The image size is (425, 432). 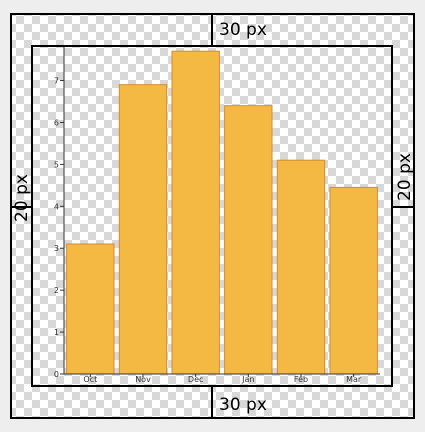 I want to click on x-tick-label: Nov, so click(x=143, y=379).